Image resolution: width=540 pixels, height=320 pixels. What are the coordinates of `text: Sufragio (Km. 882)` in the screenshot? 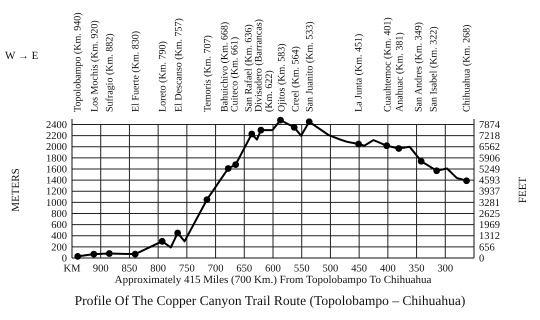 It's located at (110, 72).